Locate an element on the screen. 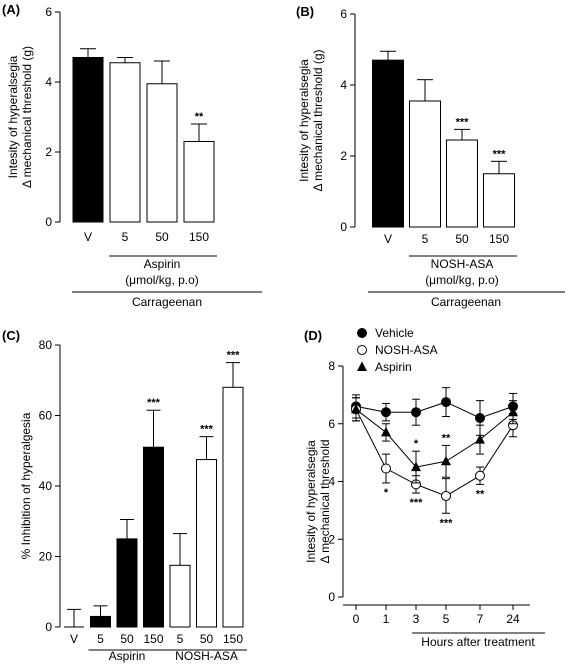 Image resolution: width=574 pixels, height=665 pixels. panel-d-x-tick-label: 7 is located at coordinates (480, 619).